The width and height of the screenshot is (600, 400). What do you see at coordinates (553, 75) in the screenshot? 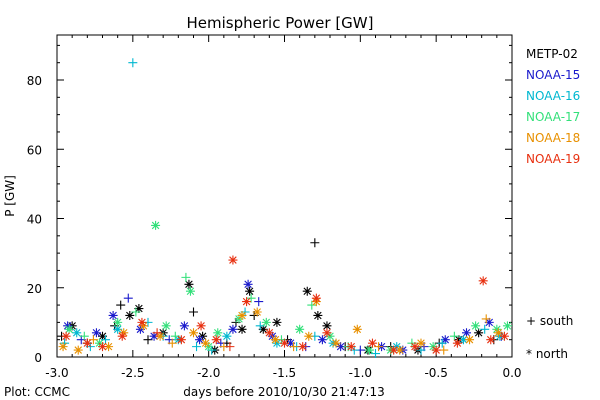
I see `legend-entry: NOAA-15` at bounding box center [553, 75].